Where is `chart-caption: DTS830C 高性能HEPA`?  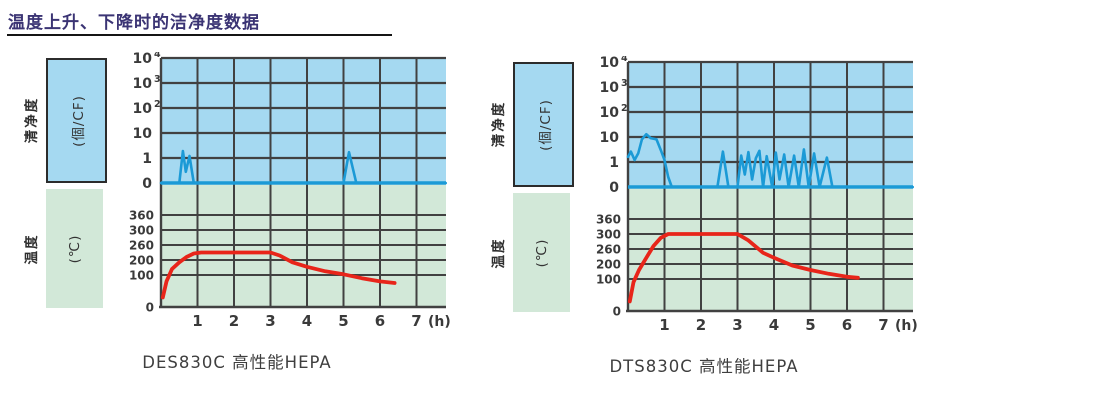 chart-caption: DTS830C 高性能HEPA is located at coordinates (704, 366).